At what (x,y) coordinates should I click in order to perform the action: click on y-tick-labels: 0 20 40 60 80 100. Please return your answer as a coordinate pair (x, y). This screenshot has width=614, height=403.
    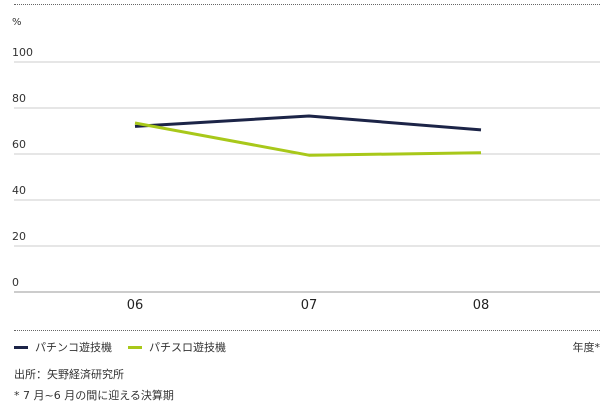
    Looking at the image, I should click on (22, 167).